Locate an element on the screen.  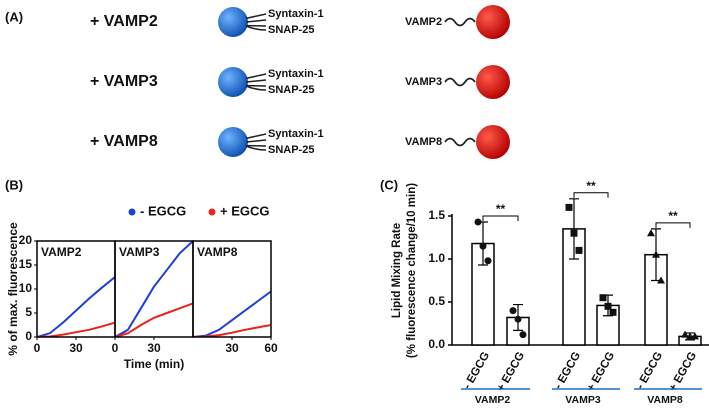
group-label: VAMP8 is located at coordinates (665, 400).